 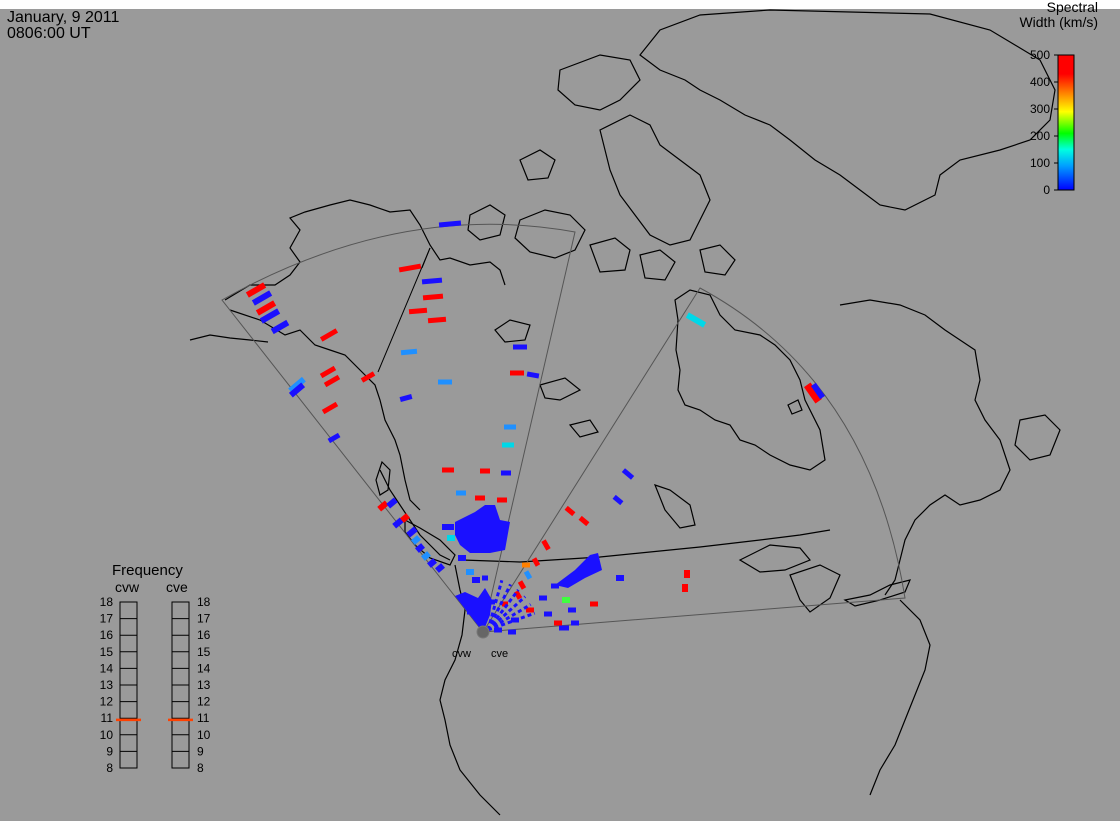 What do you see at coordinates (473, 610) in the screenshot?
I see `scatter-blob-near-range` at bounding box center [473, 610].